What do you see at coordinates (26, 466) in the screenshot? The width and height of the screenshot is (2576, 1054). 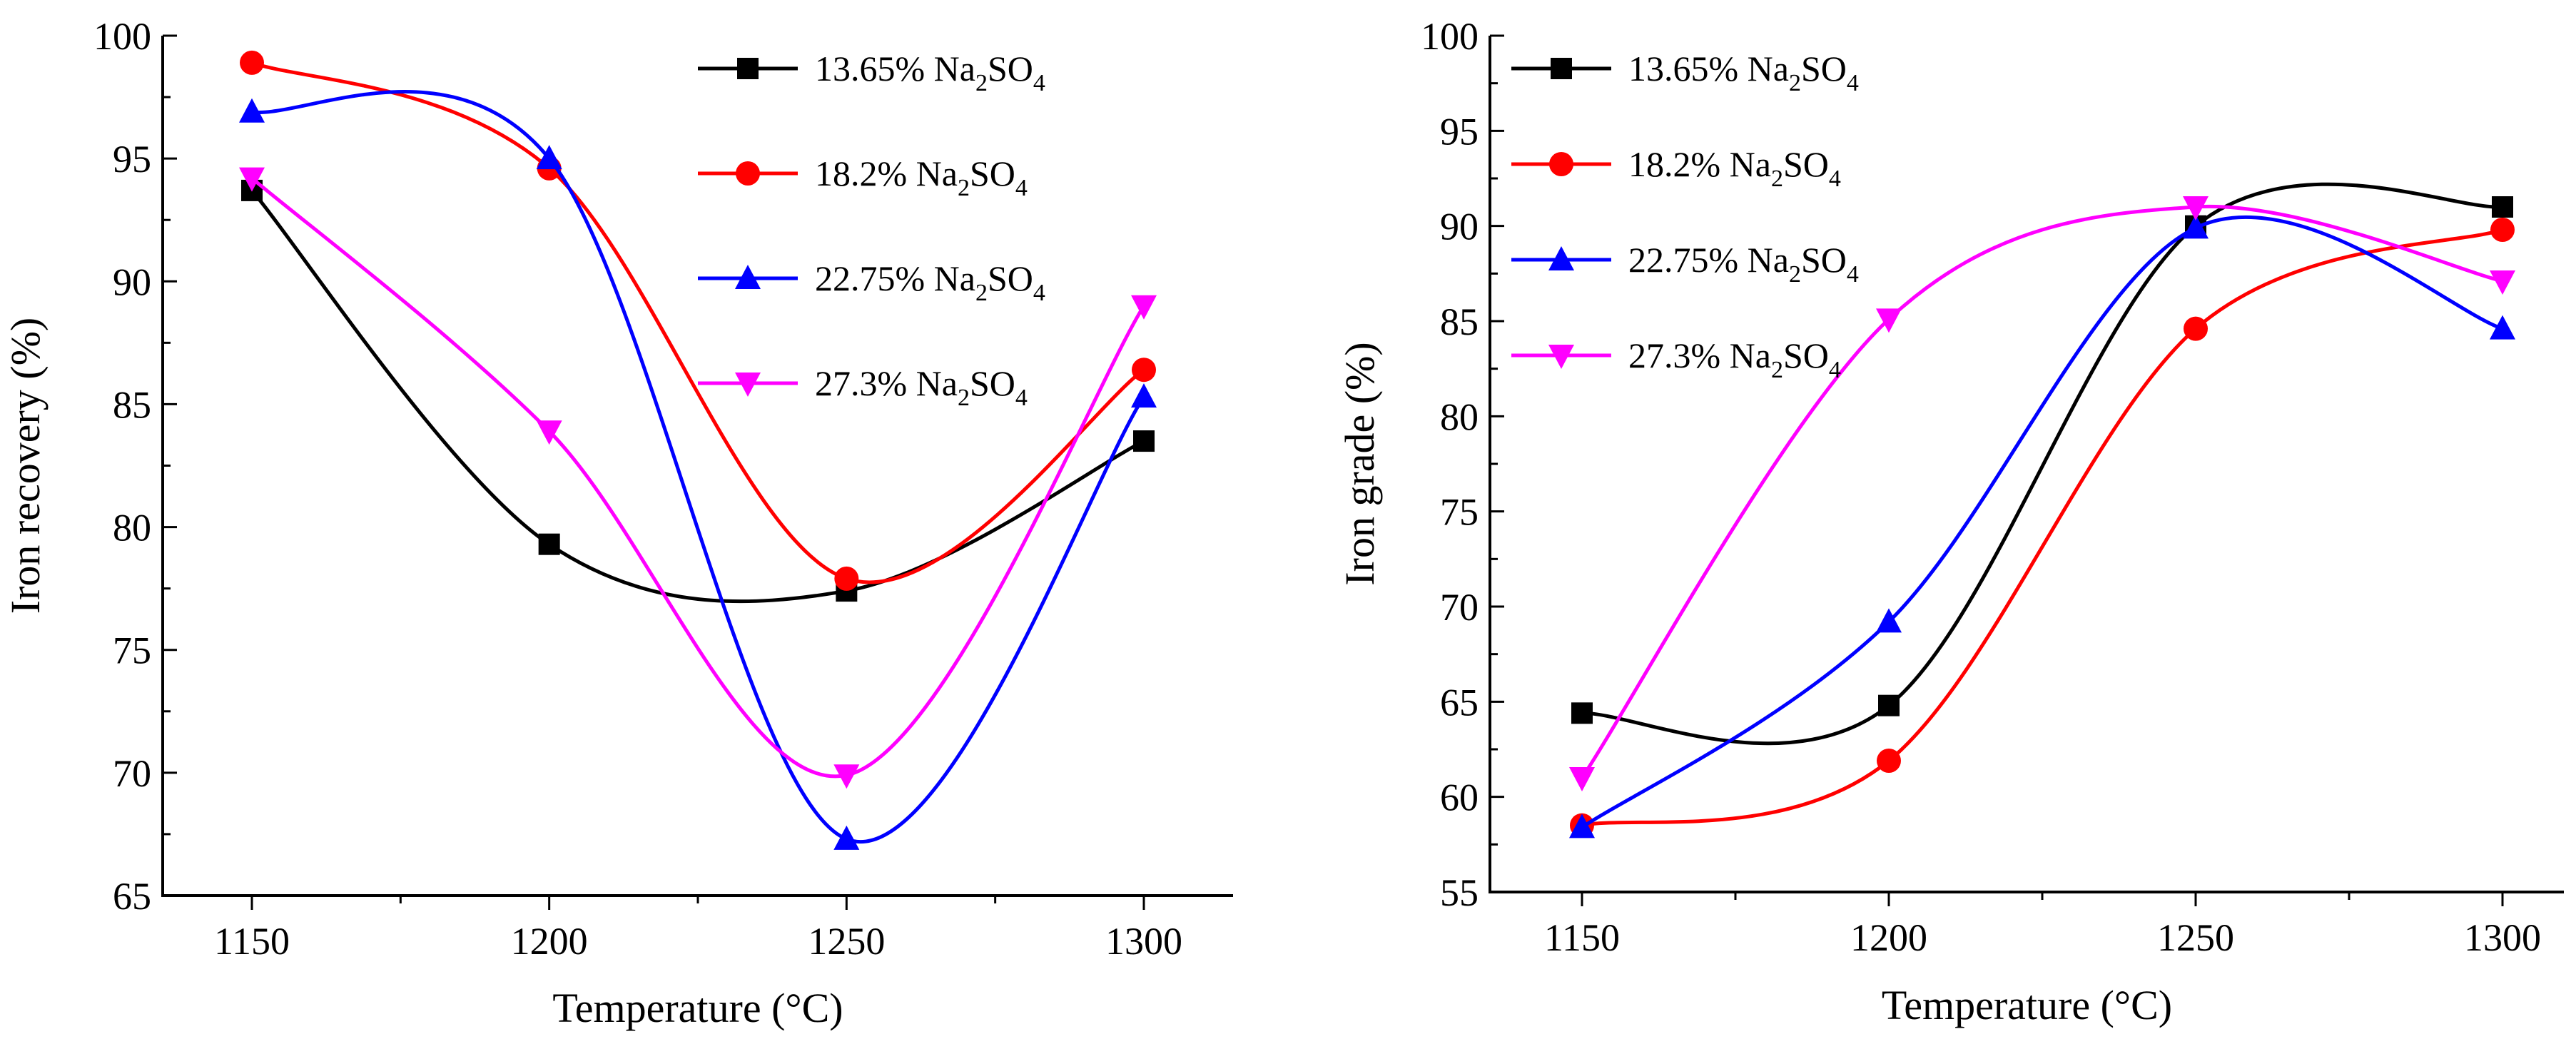 I see `y-axis-title: Iron recovery (%)` at bounding box center [26, 466].